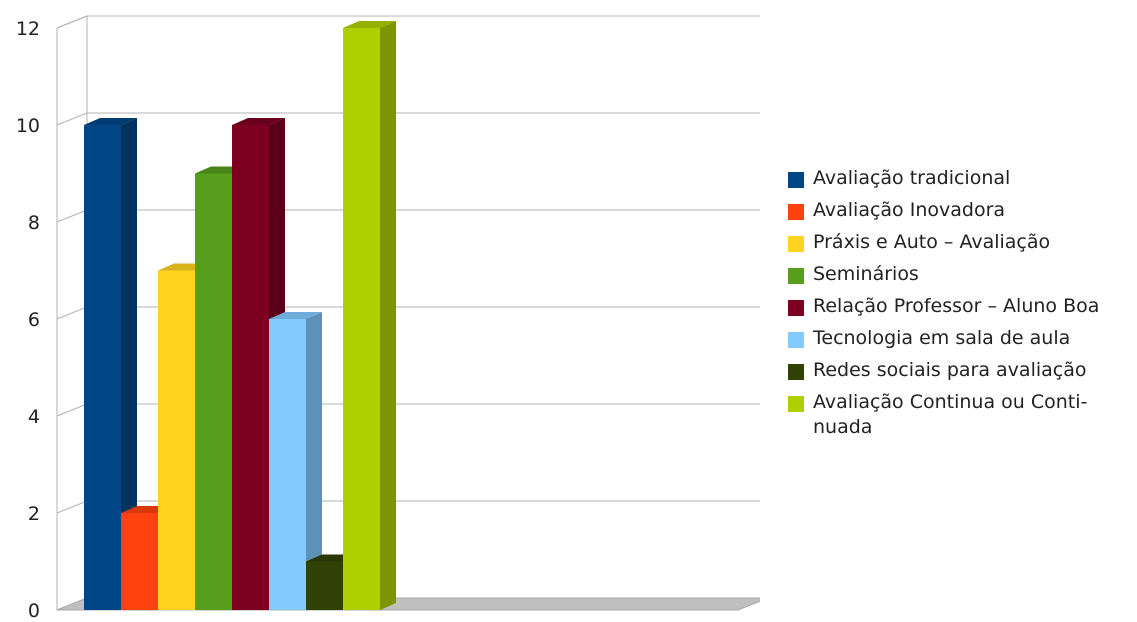  What do you see at coordinates (34, 514) in the screenshot?
I see `y-tick-label: 2` at bounding box center [34, 514].